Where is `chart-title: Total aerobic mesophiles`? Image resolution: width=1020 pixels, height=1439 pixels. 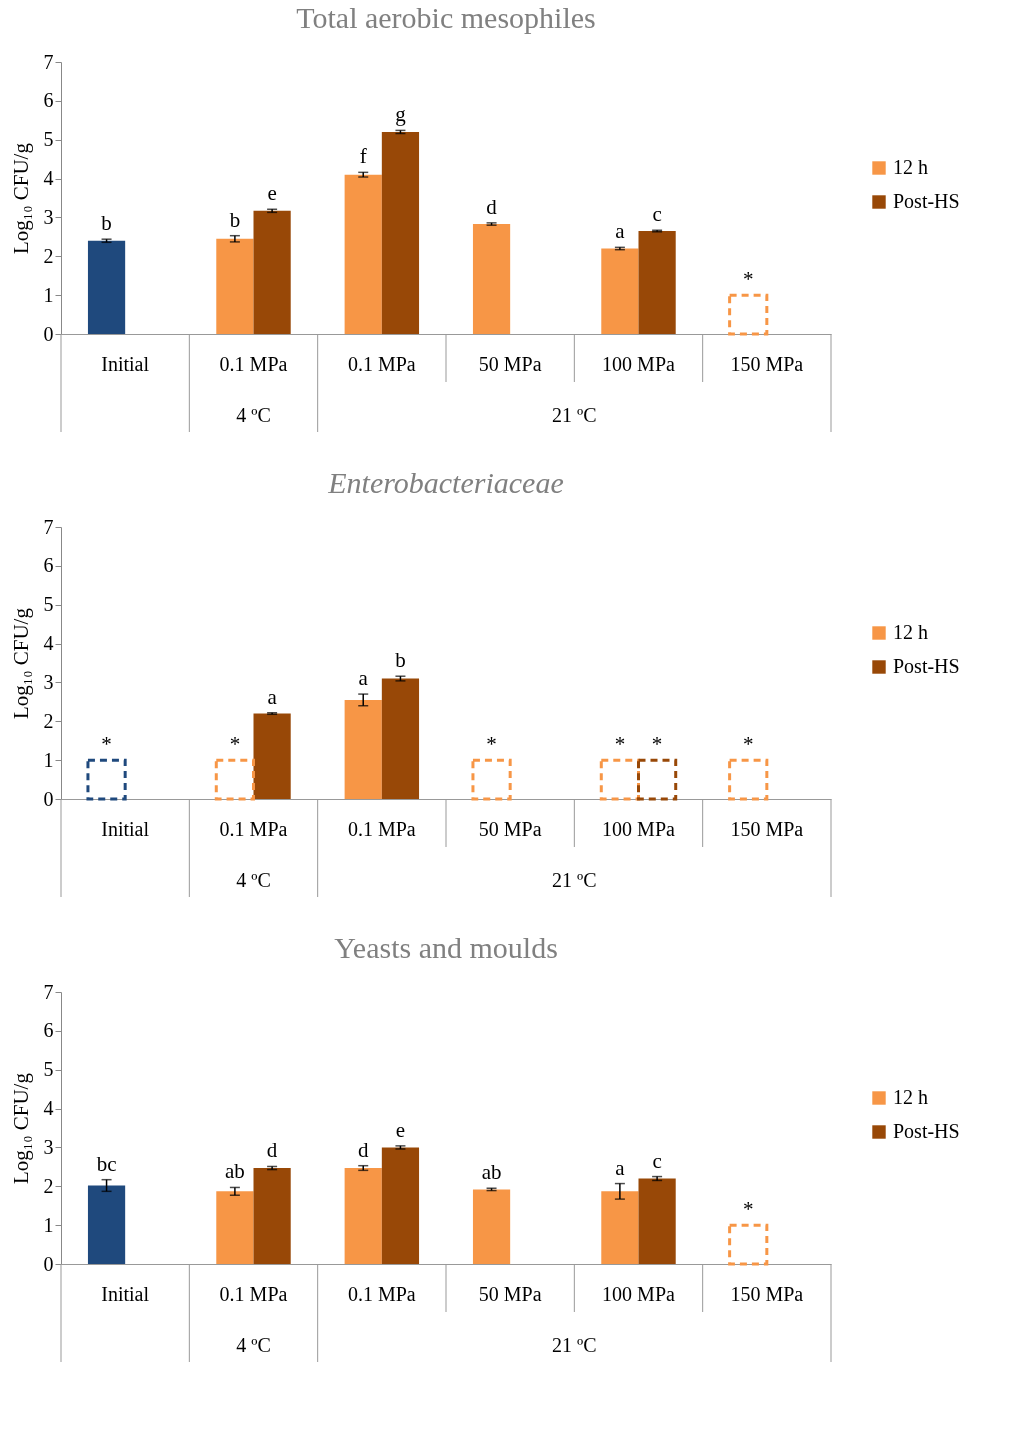
chart-title: Total aerobic mesophiles is located at coordinates (446, 17).